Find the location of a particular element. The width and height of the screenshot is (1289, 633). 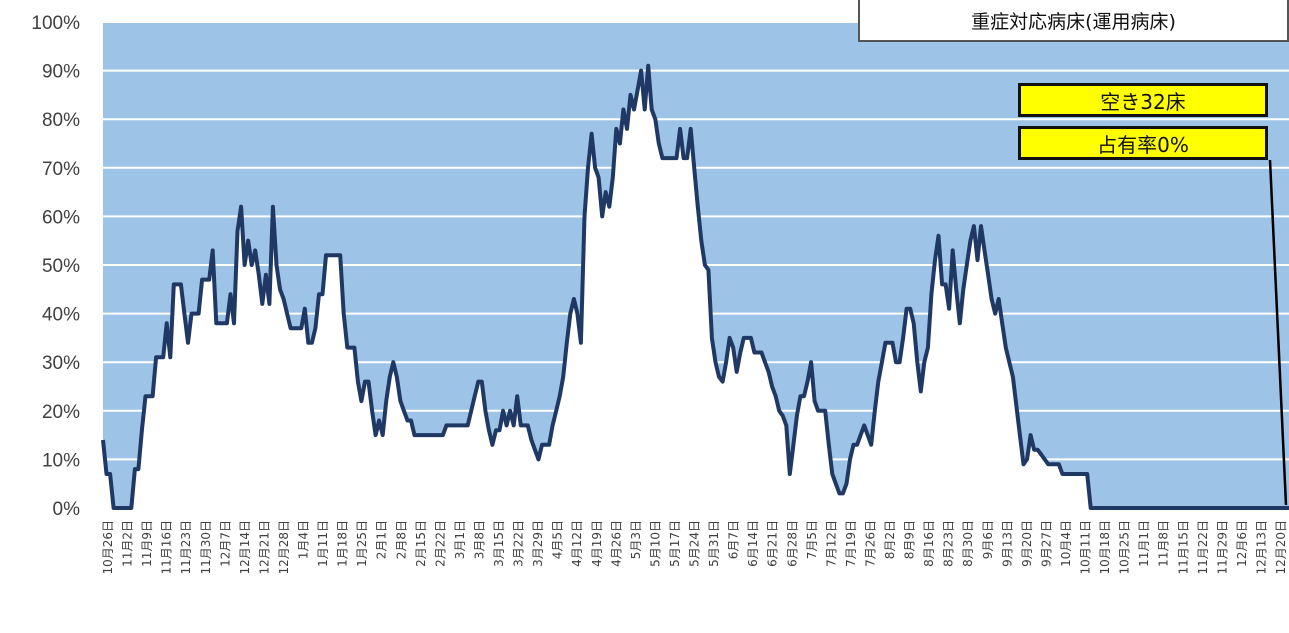

x-tick-label: 9月6日 is located at coordinates (988, 539).